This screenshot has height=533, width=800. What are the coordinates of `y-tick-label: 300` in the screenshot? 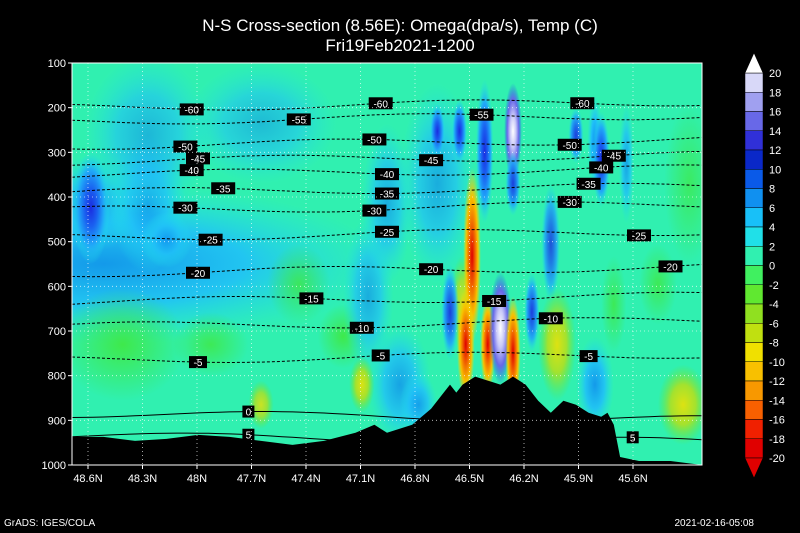 It's located at (57, 153).